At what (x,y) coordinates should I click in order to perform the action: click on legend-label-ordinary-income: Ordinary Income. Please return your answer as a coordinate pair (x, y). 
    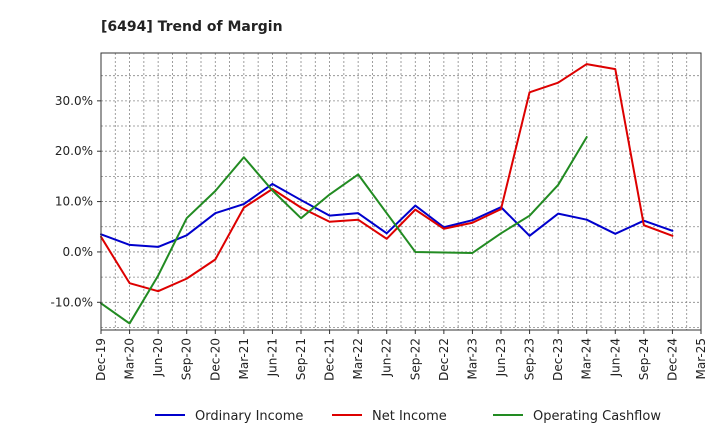
    Looking at the image, I should click on (249, 416).